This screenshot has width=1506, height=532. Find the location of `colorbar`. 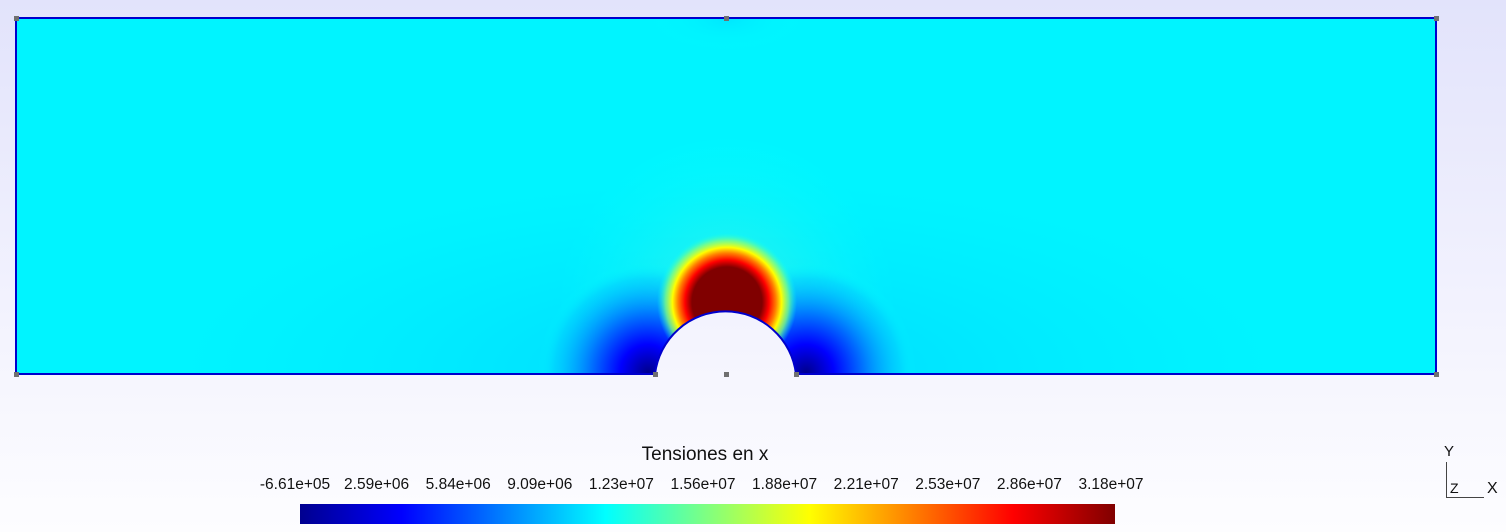

colorbar is located at coordinates (707, 514).